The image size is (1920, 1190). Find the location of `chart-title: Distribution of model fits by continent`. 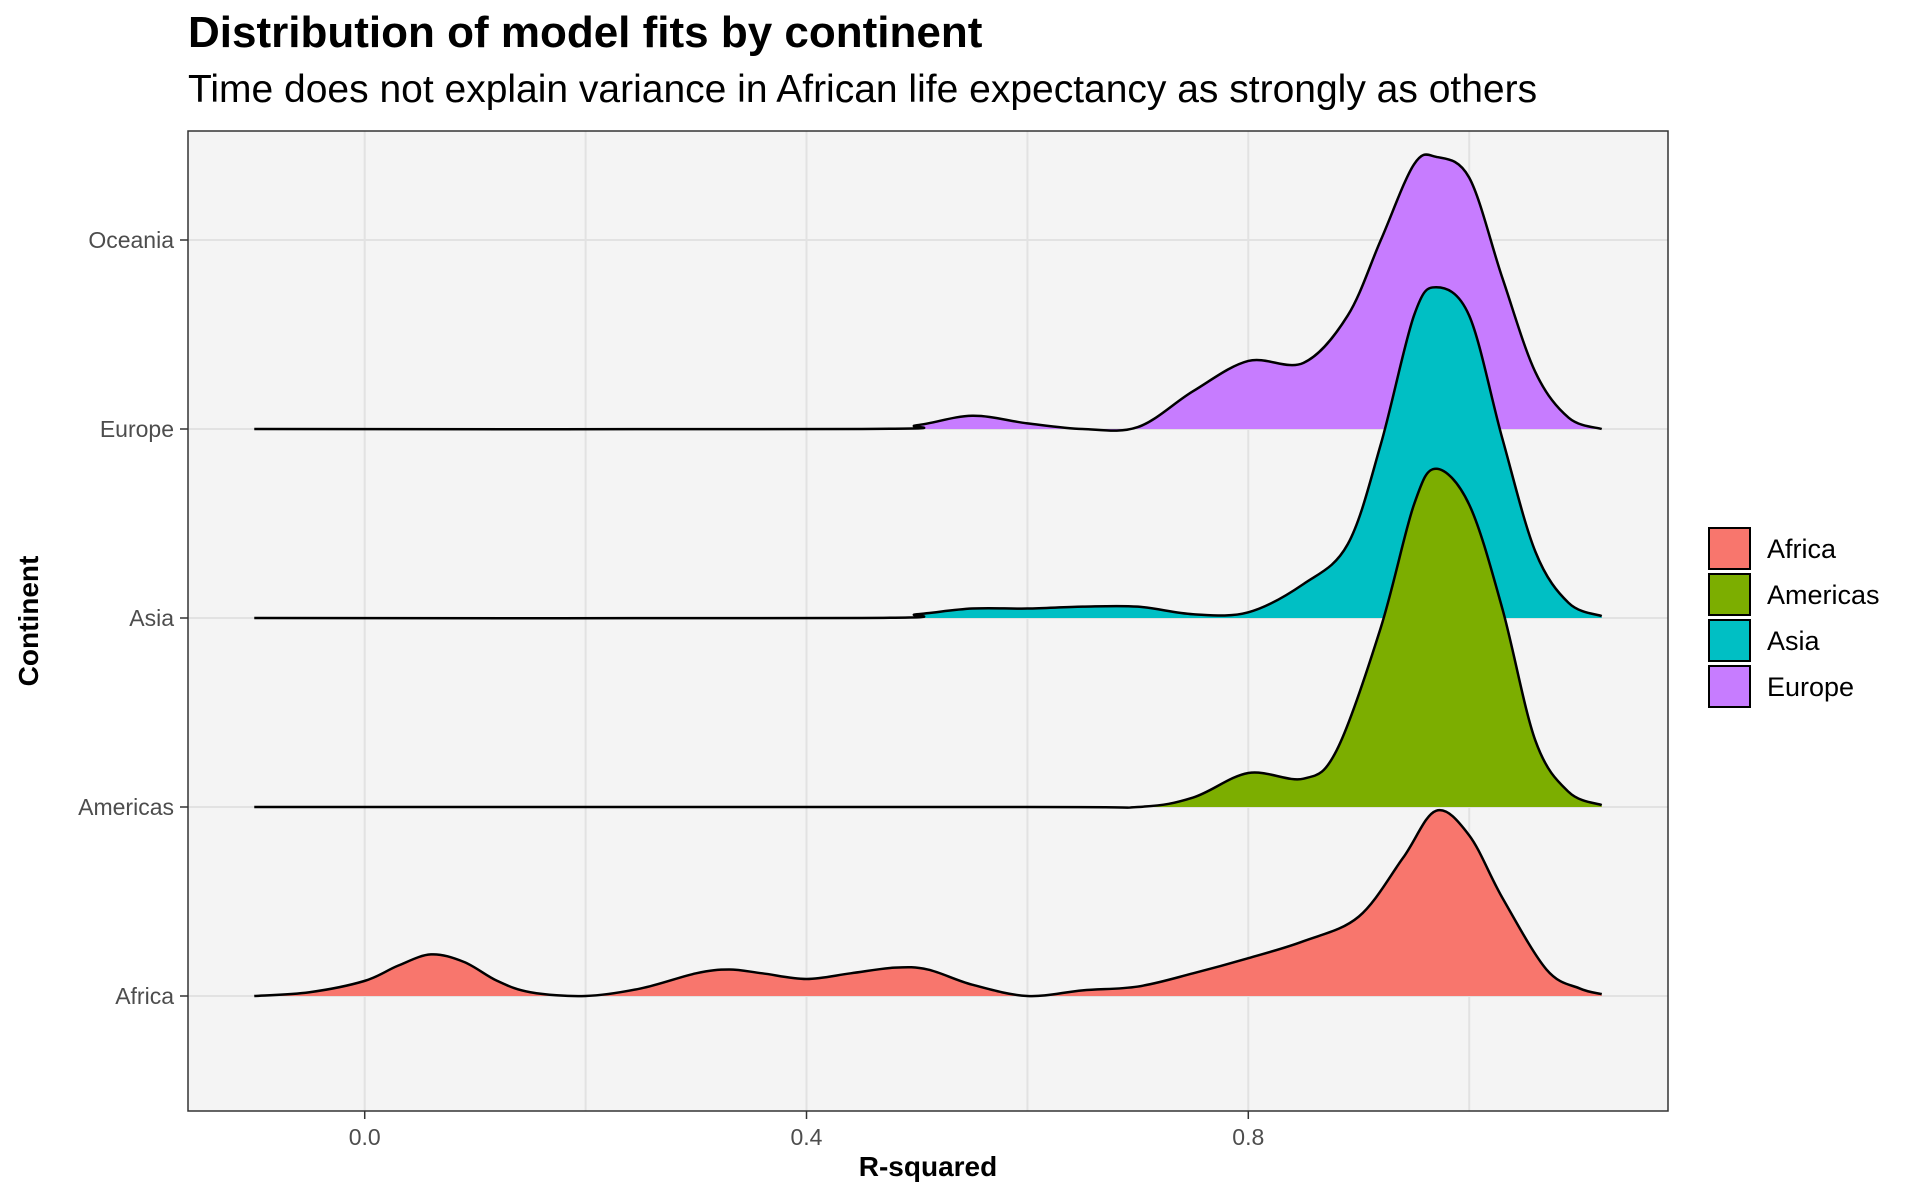

chart-title: Distribution of model fits by continent is located at coordinates (585, 32).